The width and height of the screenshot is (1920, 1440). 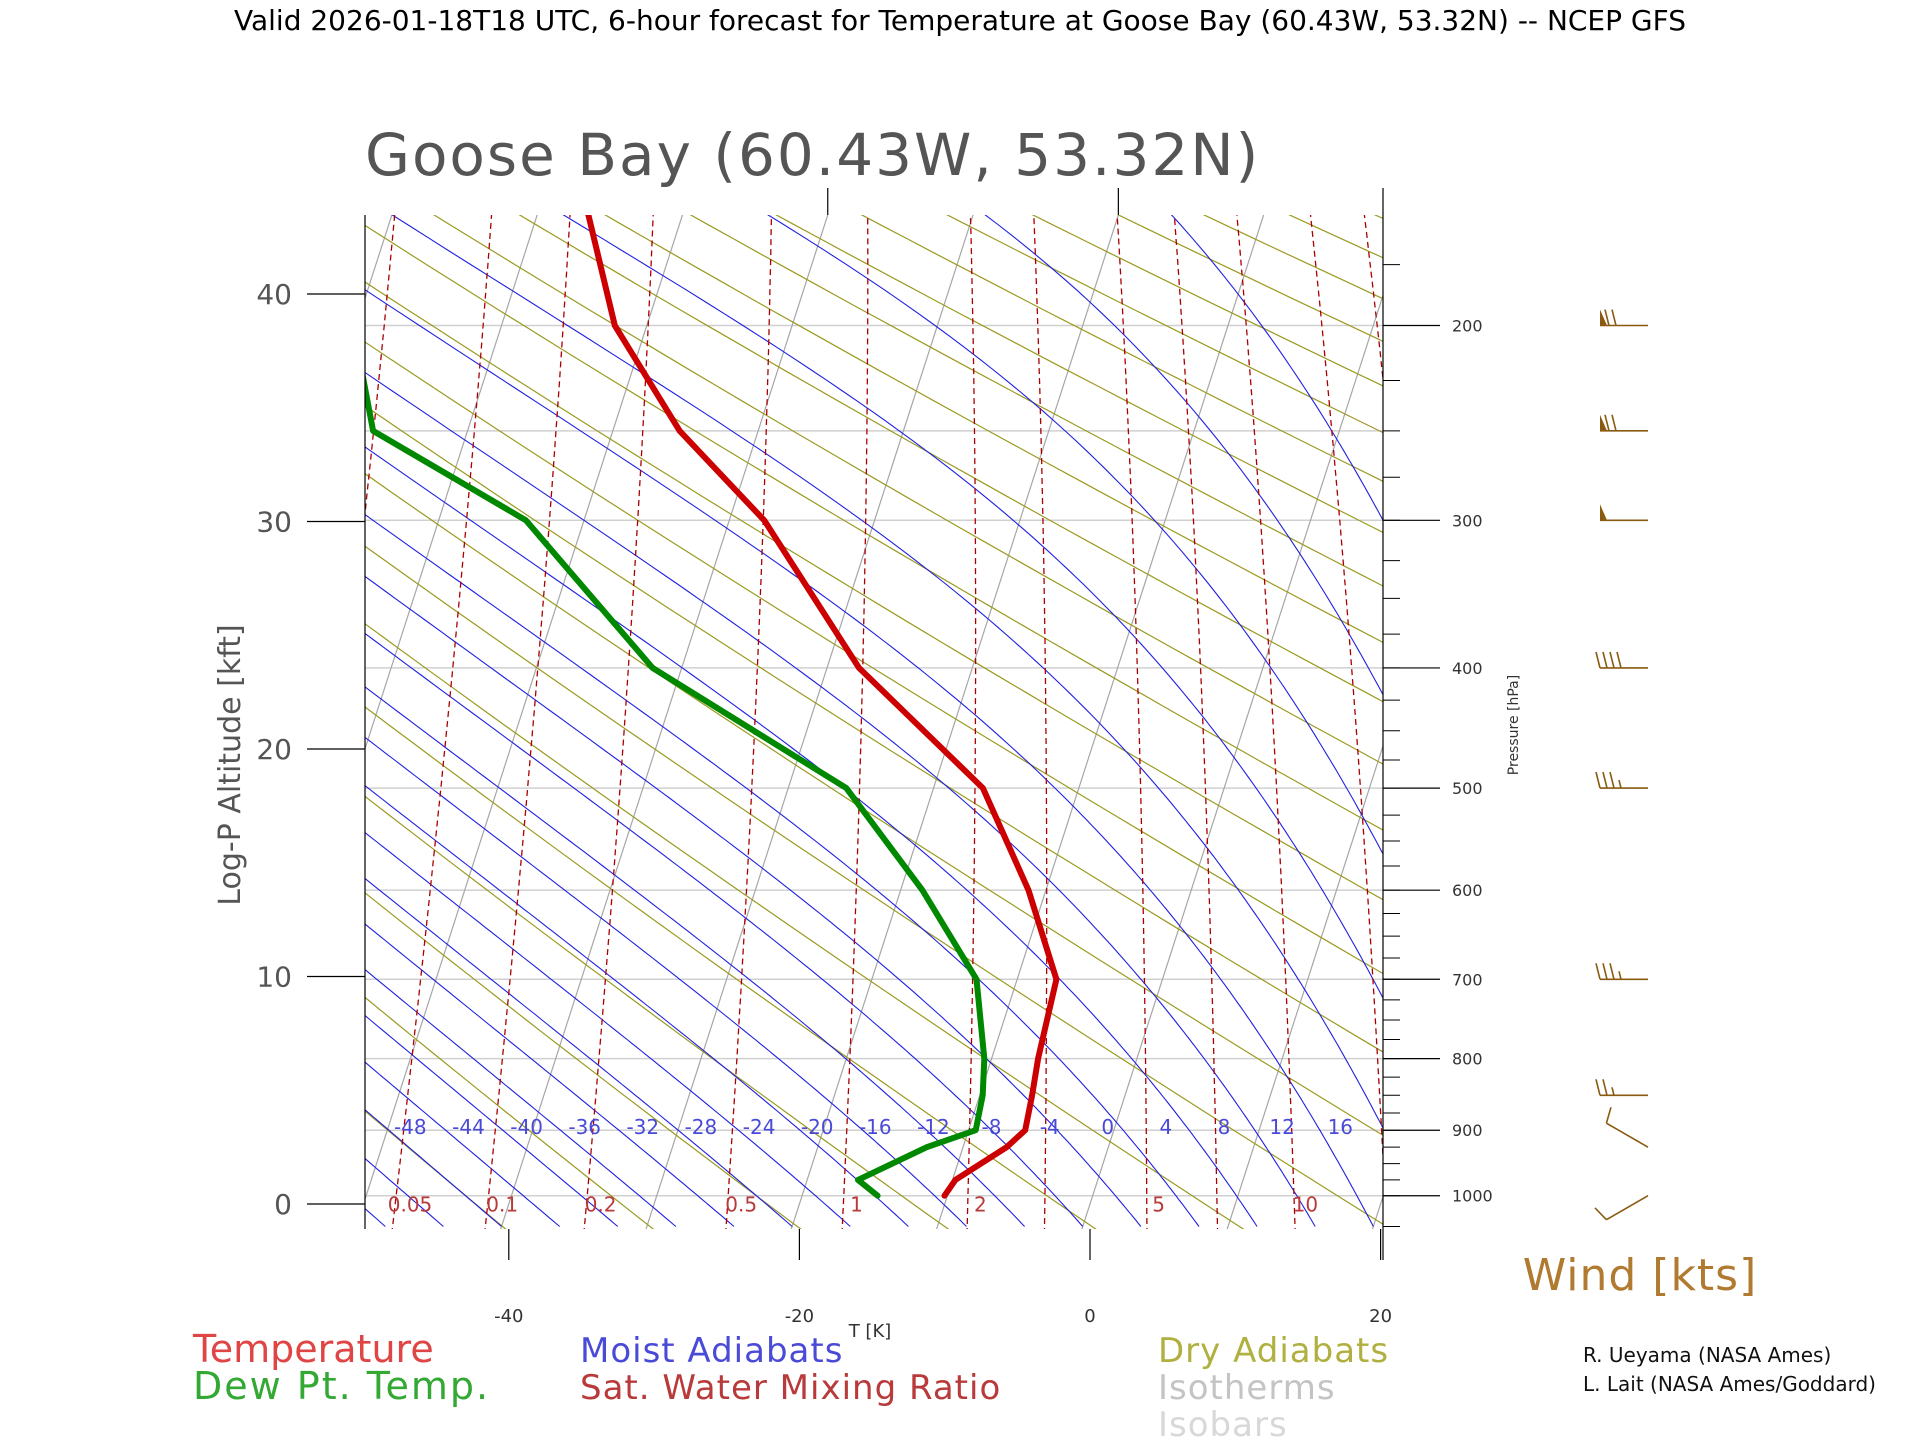 What do you see at coordinates (526, 1127) in the screenshot?
I see `moist-adiabat-label: -40` at bounding box center [526, 1127].